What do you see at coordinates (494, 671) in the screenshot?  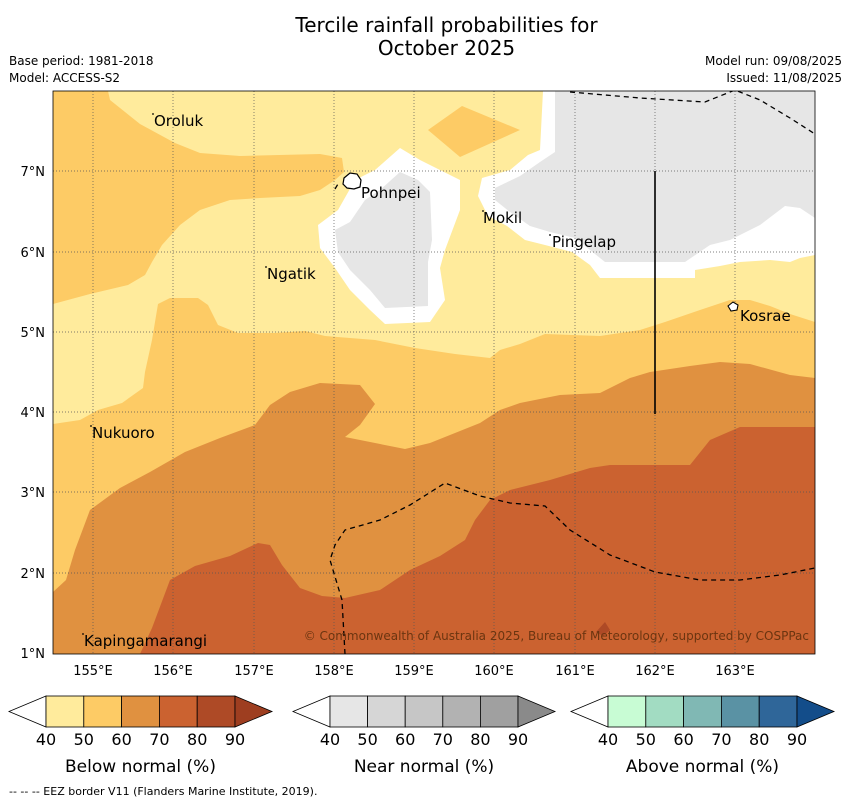 I see `lon-label-160e: 160°E` at bounding box center [494, 671].